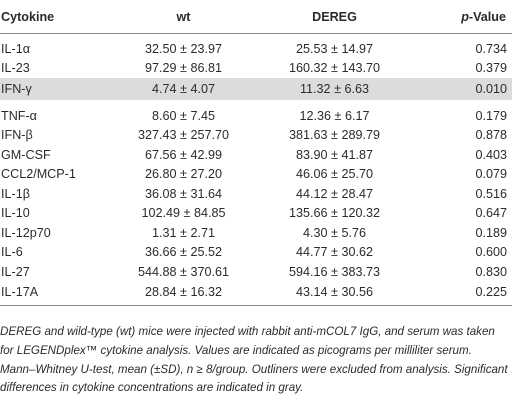 Image resolution: width=512 pixels, height=404 pixels. I want to click on table-row: IL-17A 28.84 ± 16.32 43.14 ± 30.56 0.225, so click(256, 293).